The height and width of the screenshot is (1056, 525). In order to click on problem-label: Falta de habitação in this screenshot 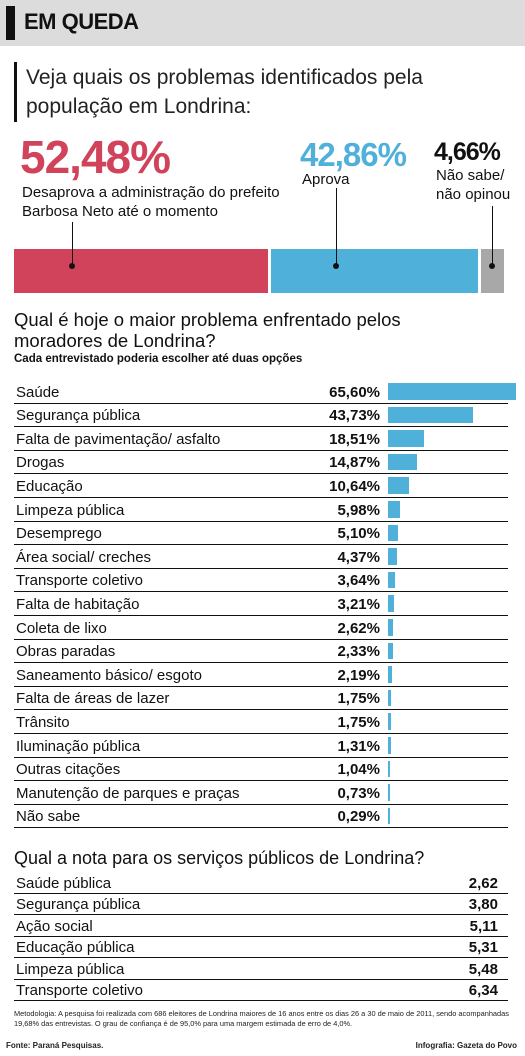, I will do `click(78, 604)`.